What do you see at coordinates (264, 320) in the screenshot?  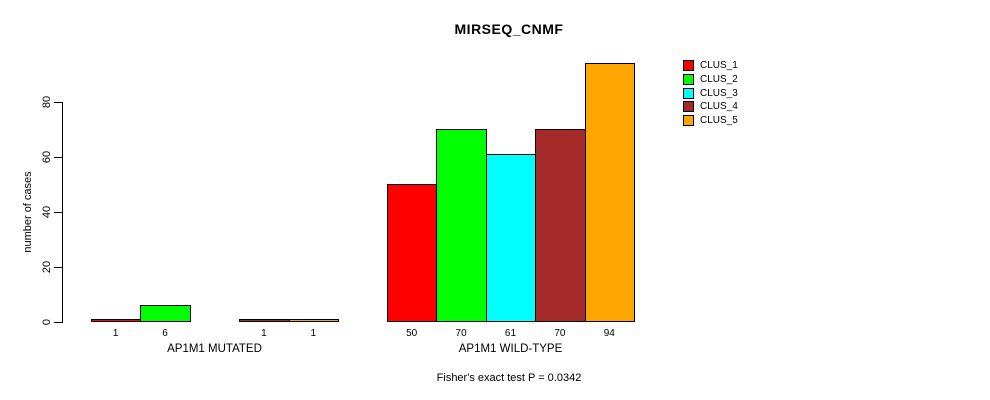 I see `bar-clus_4-mutated` at bounding box center [264, 320].